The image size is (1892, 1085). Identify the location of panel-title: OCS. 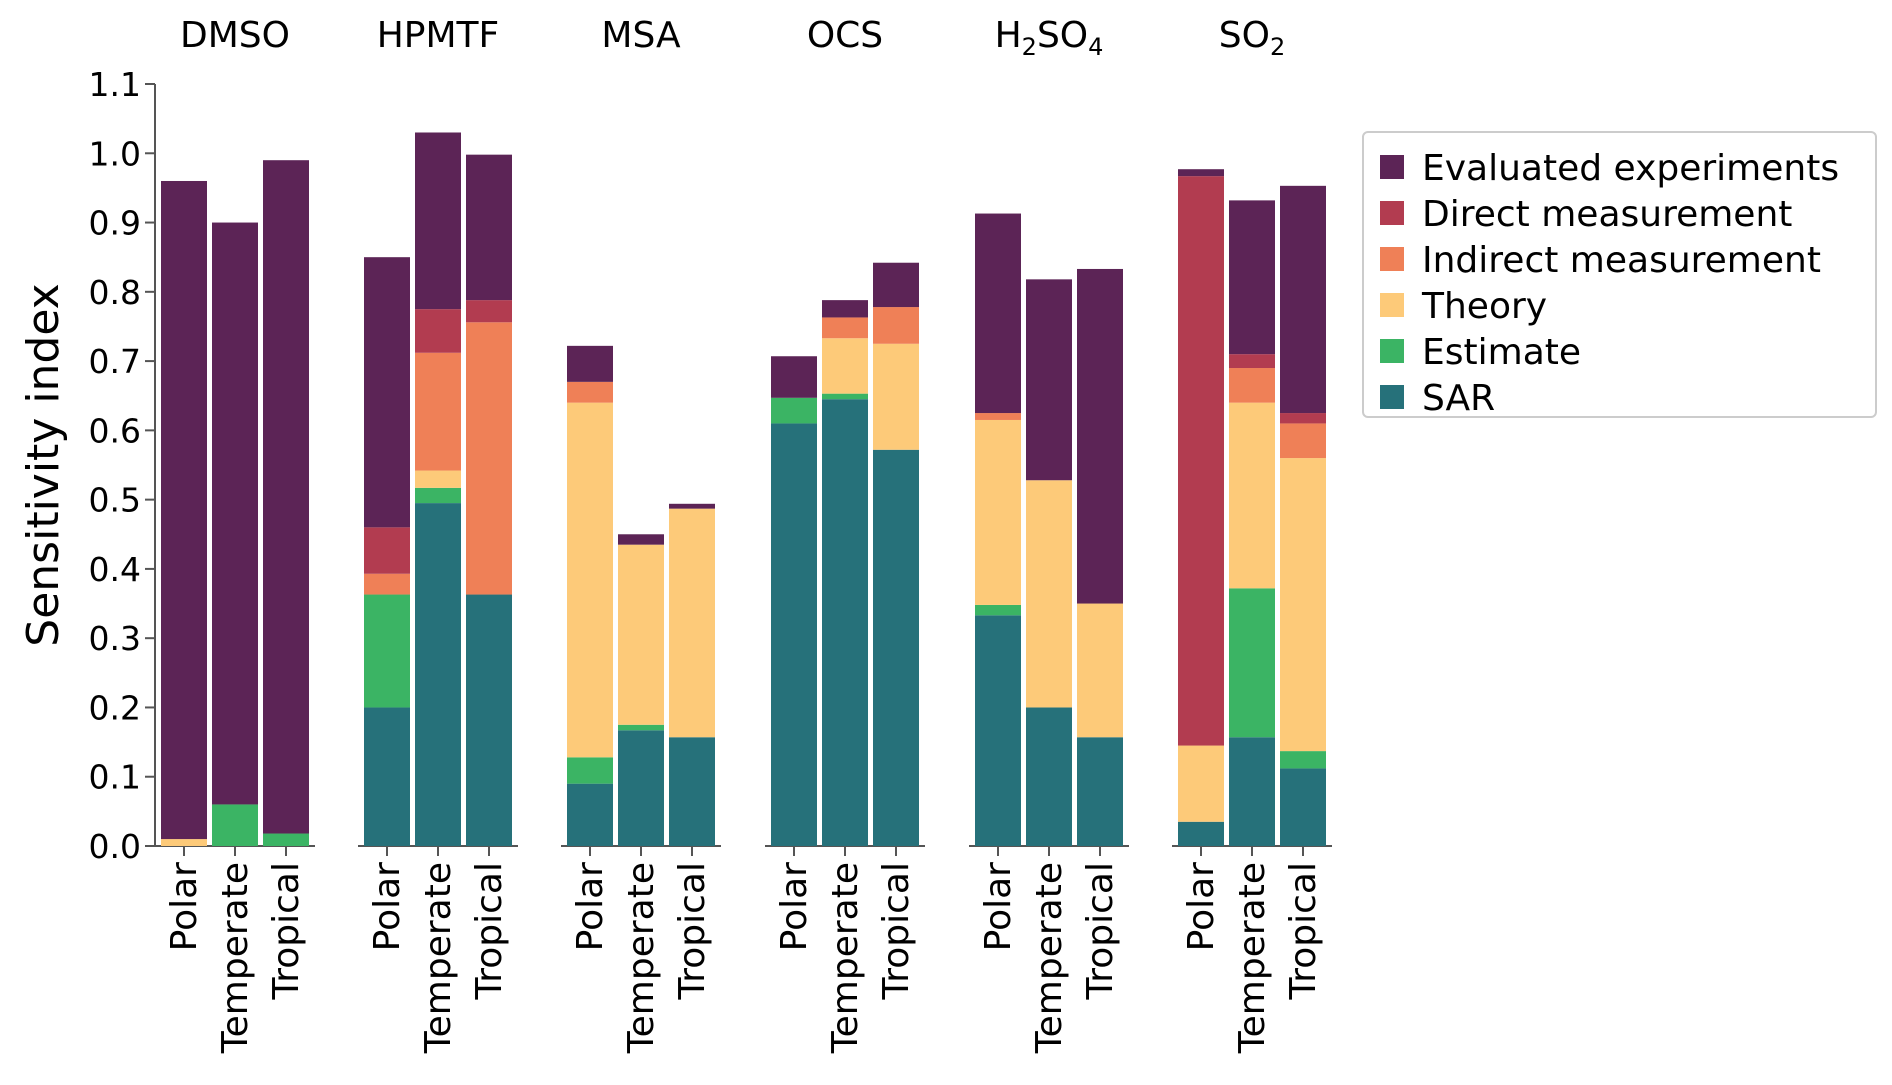
(845, 35).